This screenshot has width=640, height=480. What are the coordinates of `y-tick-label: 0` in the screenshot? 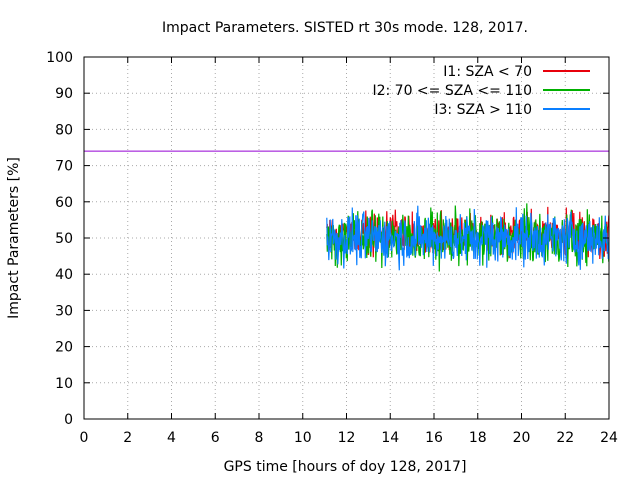 It's located at (68, 420).